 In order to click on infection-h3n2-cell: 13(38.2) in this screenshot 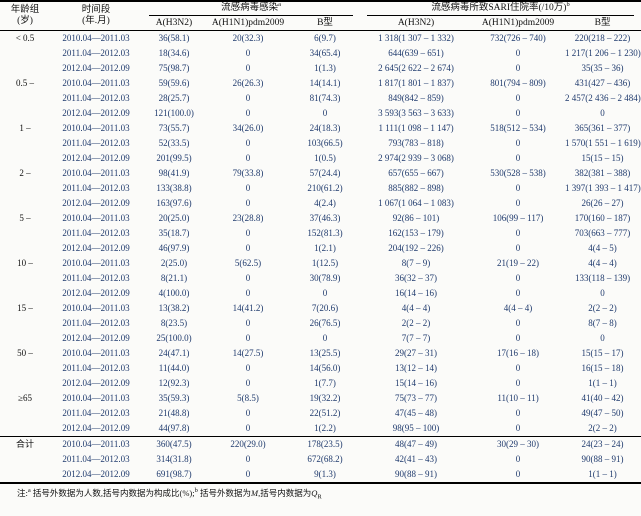, I will do `click(174, 308)`.